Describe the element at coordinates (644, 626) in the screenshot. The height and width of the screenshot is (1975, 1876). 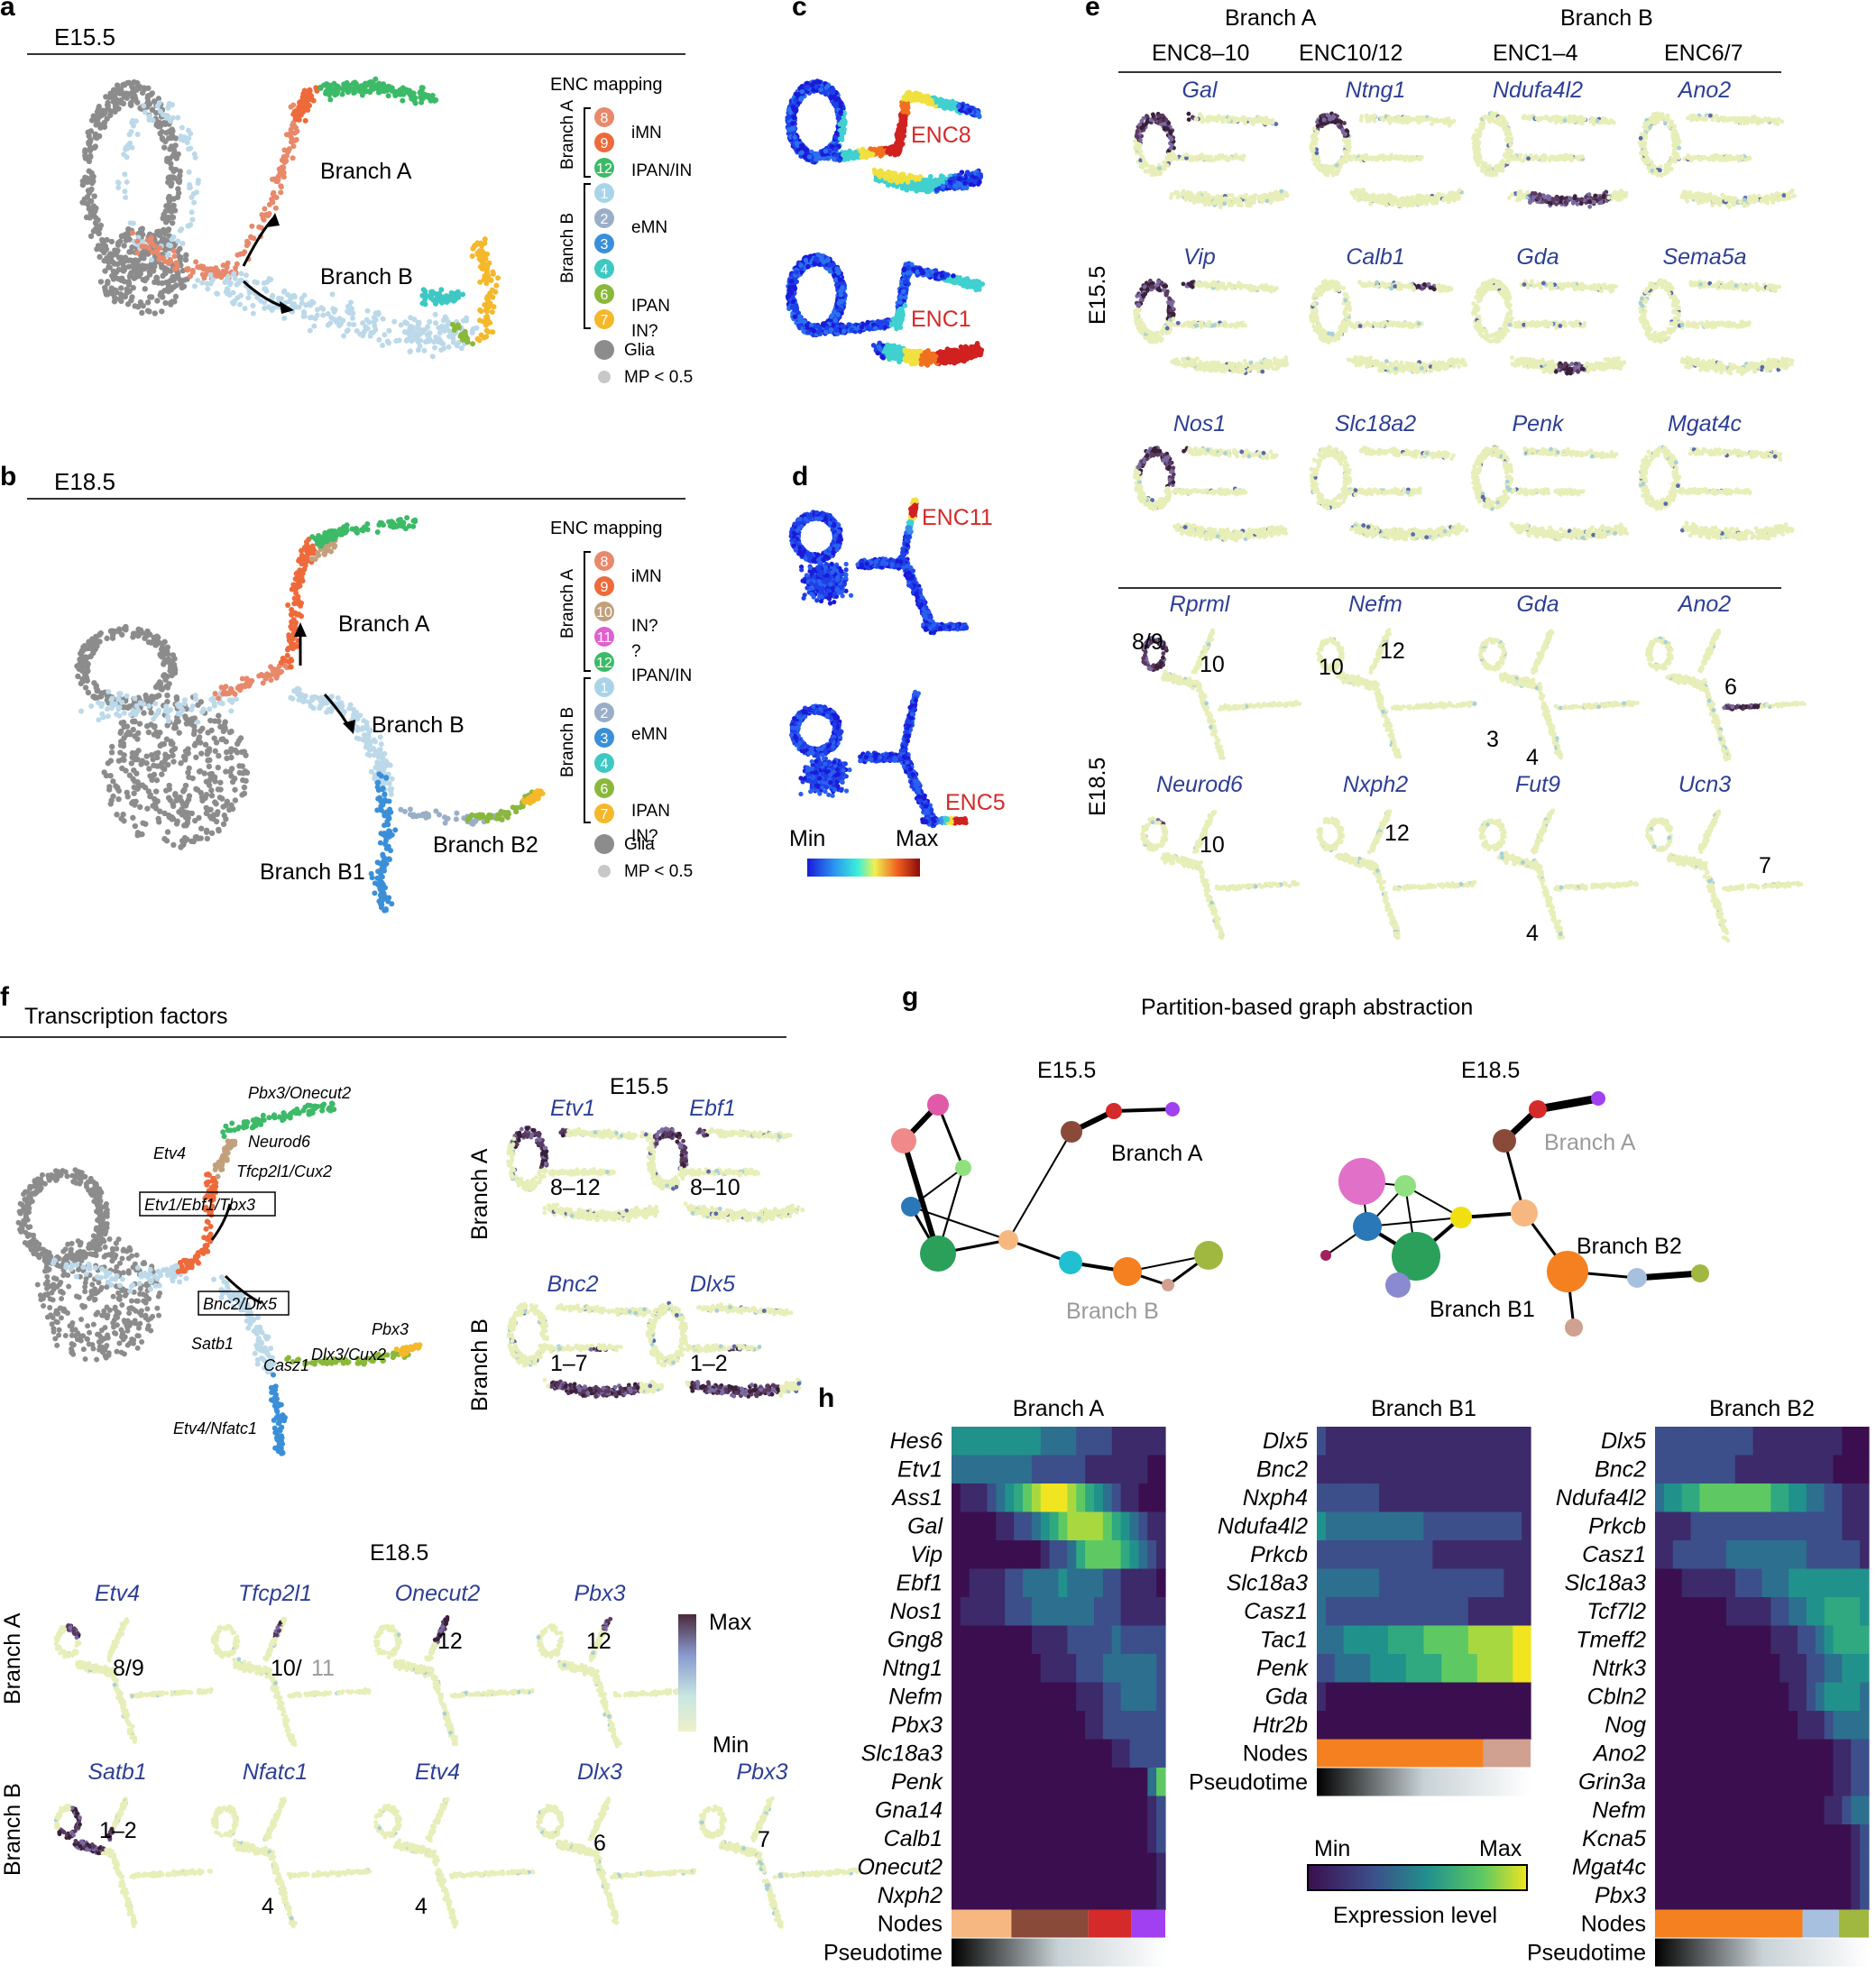
I see `legend-text: IN?` at that location.